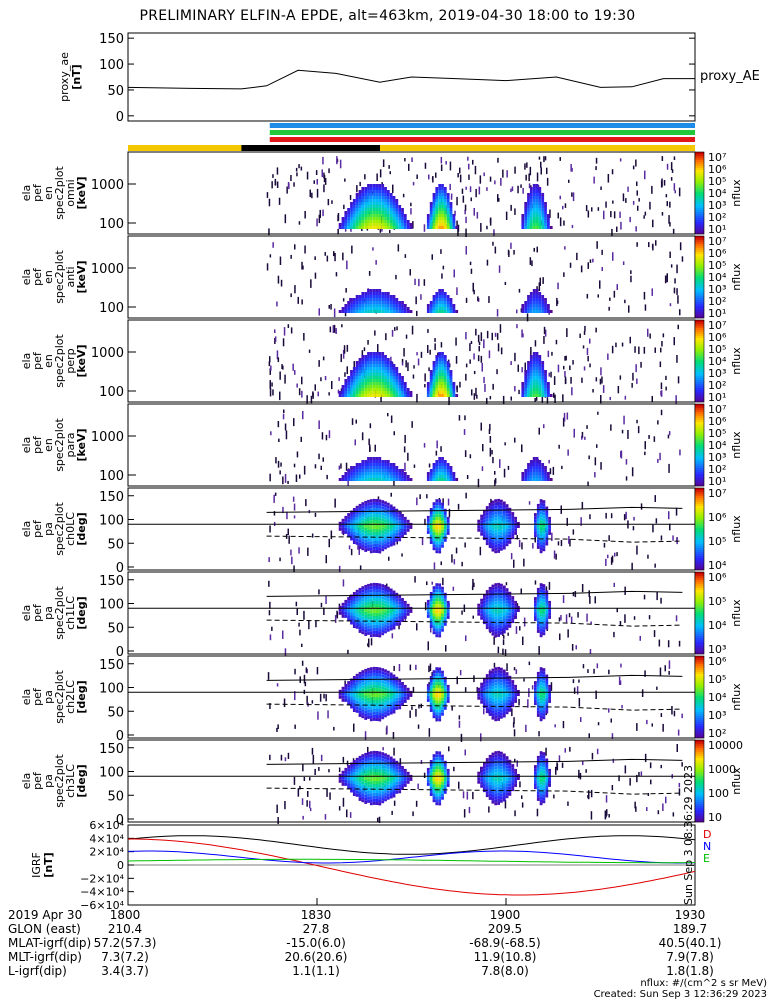 The image size is (775, 1000). What do you see at coordinates (717, 385) in the screenshot?
I see `colorbar-tick-label: 10²` at bounding box center [717, 385].